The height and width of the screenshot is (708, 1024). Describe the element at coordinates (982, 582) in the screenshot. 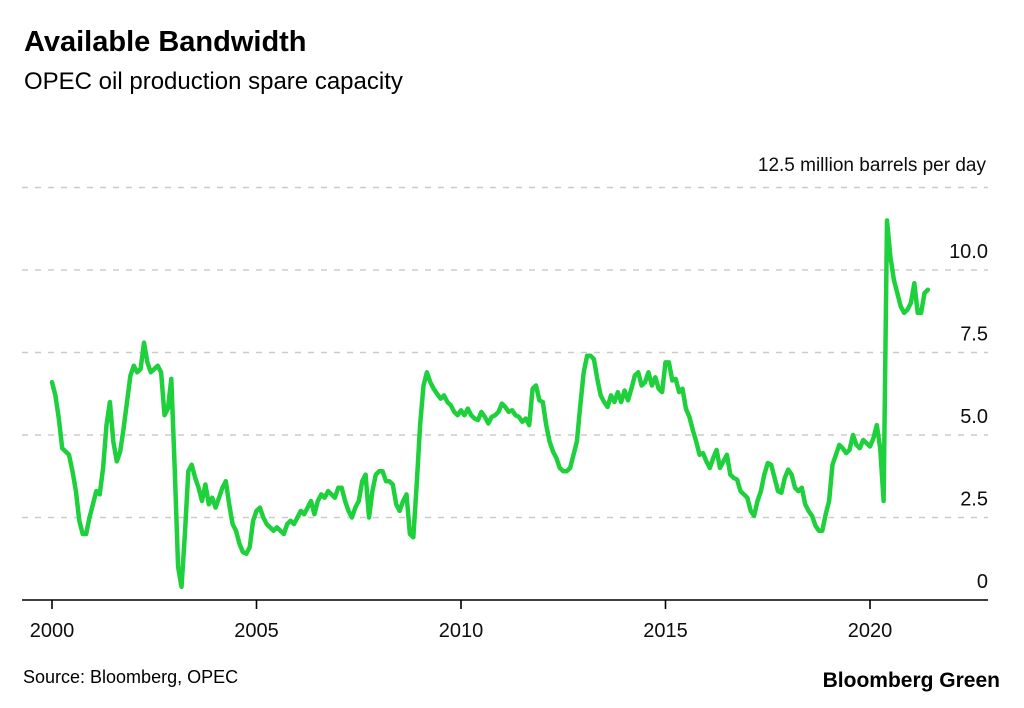

I see `y-tick-label: 0` at that location.